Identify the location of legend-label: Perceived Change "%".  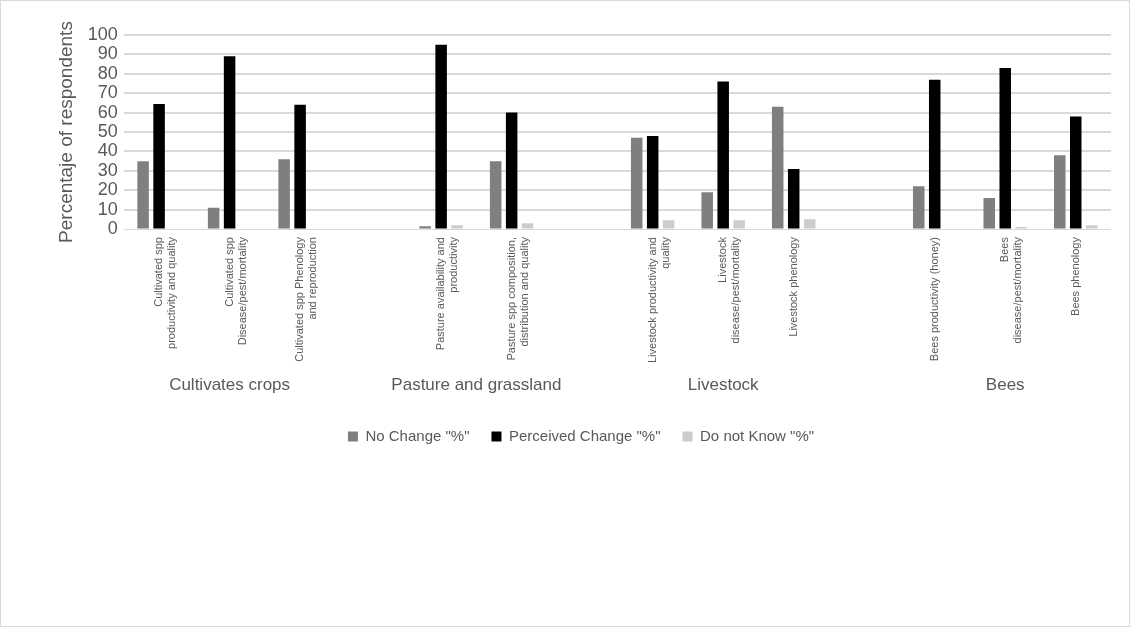
(584, 435).